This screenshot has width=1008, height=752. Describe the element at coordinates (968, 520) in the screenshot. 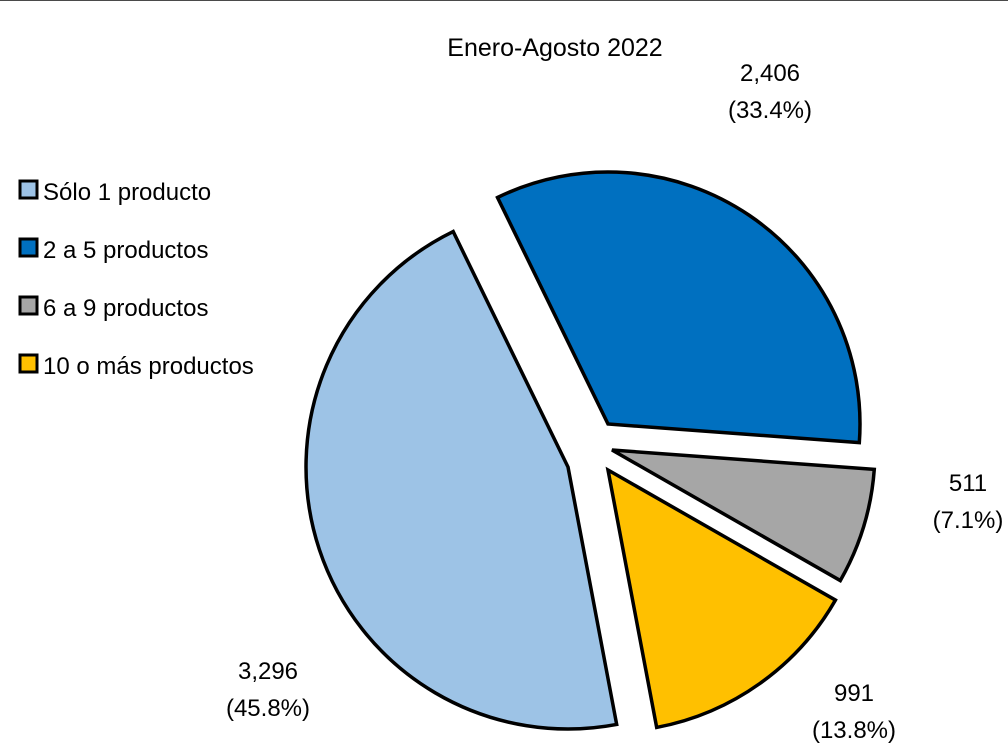

I see `data-label-percent-6-a-9-productos: (7.1%)` at that location.